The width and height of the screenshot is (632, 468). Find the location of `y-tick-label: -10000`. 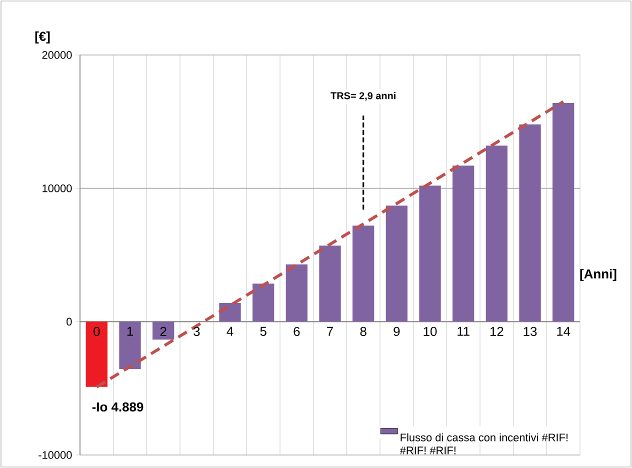

y-tick-label: -10000 is located at coordinates (55, 455).